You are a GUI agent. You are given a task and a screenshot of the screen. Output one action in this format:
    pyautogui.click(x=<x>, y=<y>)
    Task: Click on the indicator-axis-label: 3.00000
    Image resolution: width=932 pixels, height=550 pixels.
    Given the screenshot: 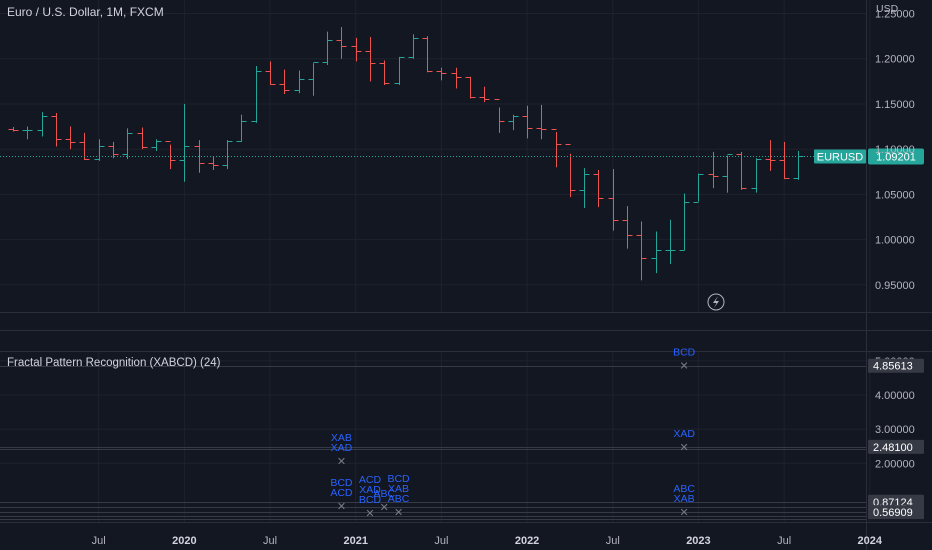 What is the action you would take?
    pyautogui.click(x=895, y=430)
    